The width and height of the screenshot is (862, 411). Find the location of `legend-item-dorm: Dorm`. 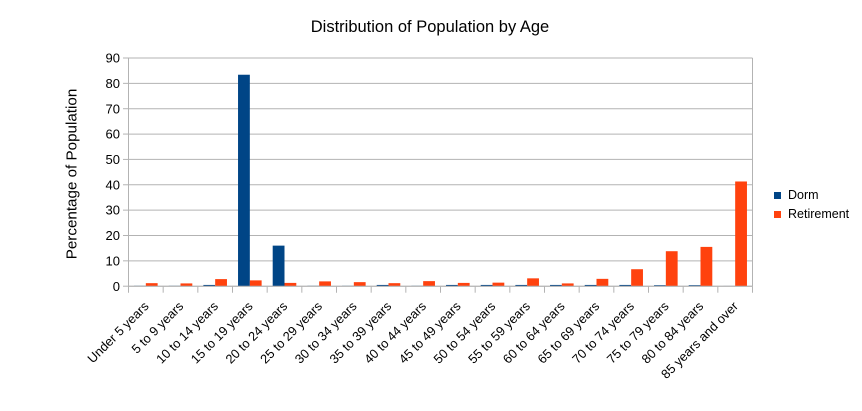

legend-item-dorm: Dorm is located at coordinates (811, 195).